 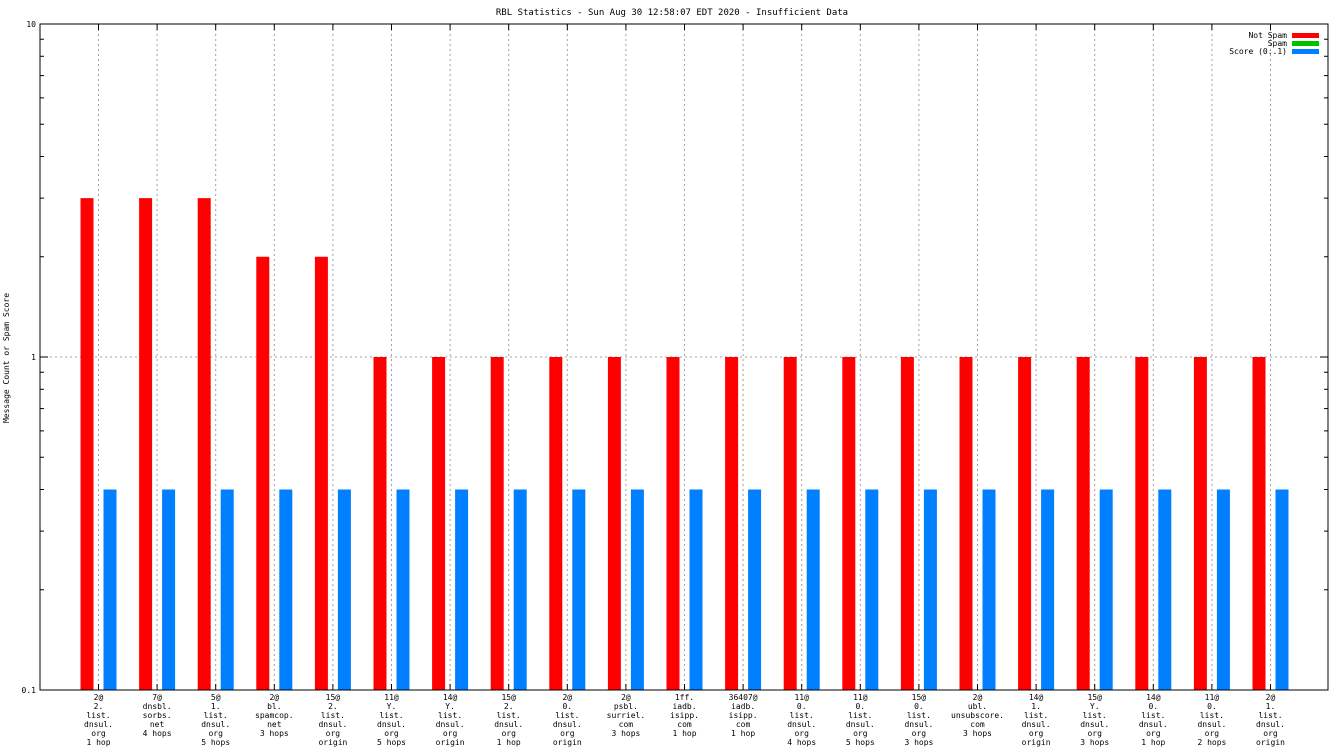 I want to click on legend-label: Score (0..1), so click(x=1258, y=51).